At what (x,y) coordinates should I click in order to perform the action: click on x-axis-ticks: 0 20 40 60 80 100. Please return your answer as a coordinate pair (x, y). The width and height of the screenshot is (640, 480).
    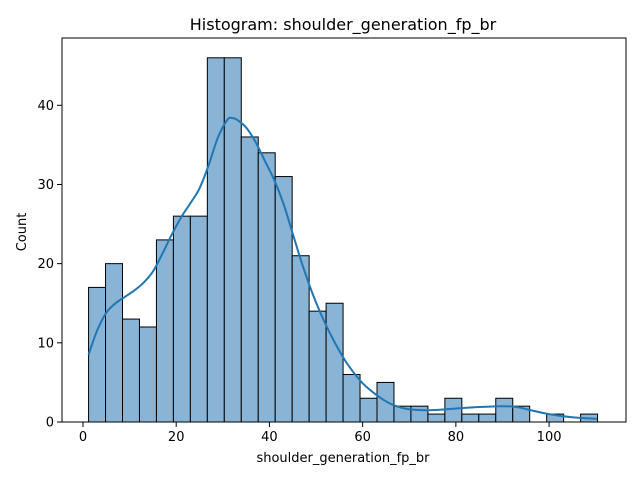
    Looking at the image, I should click on (320, 433).